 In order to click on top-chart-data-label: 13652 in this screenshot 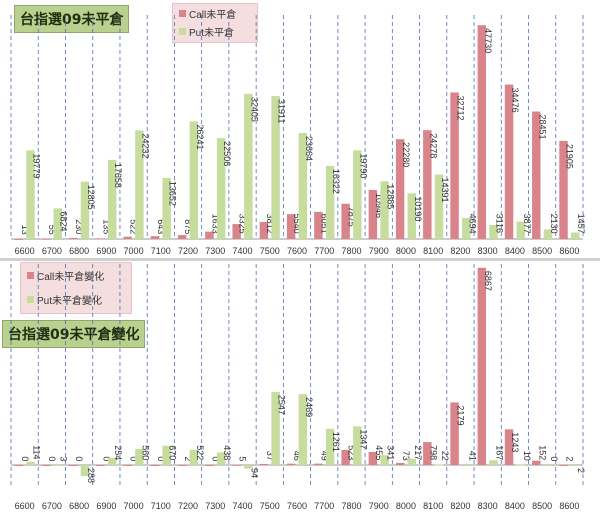, I will do `click(173, 193)`.